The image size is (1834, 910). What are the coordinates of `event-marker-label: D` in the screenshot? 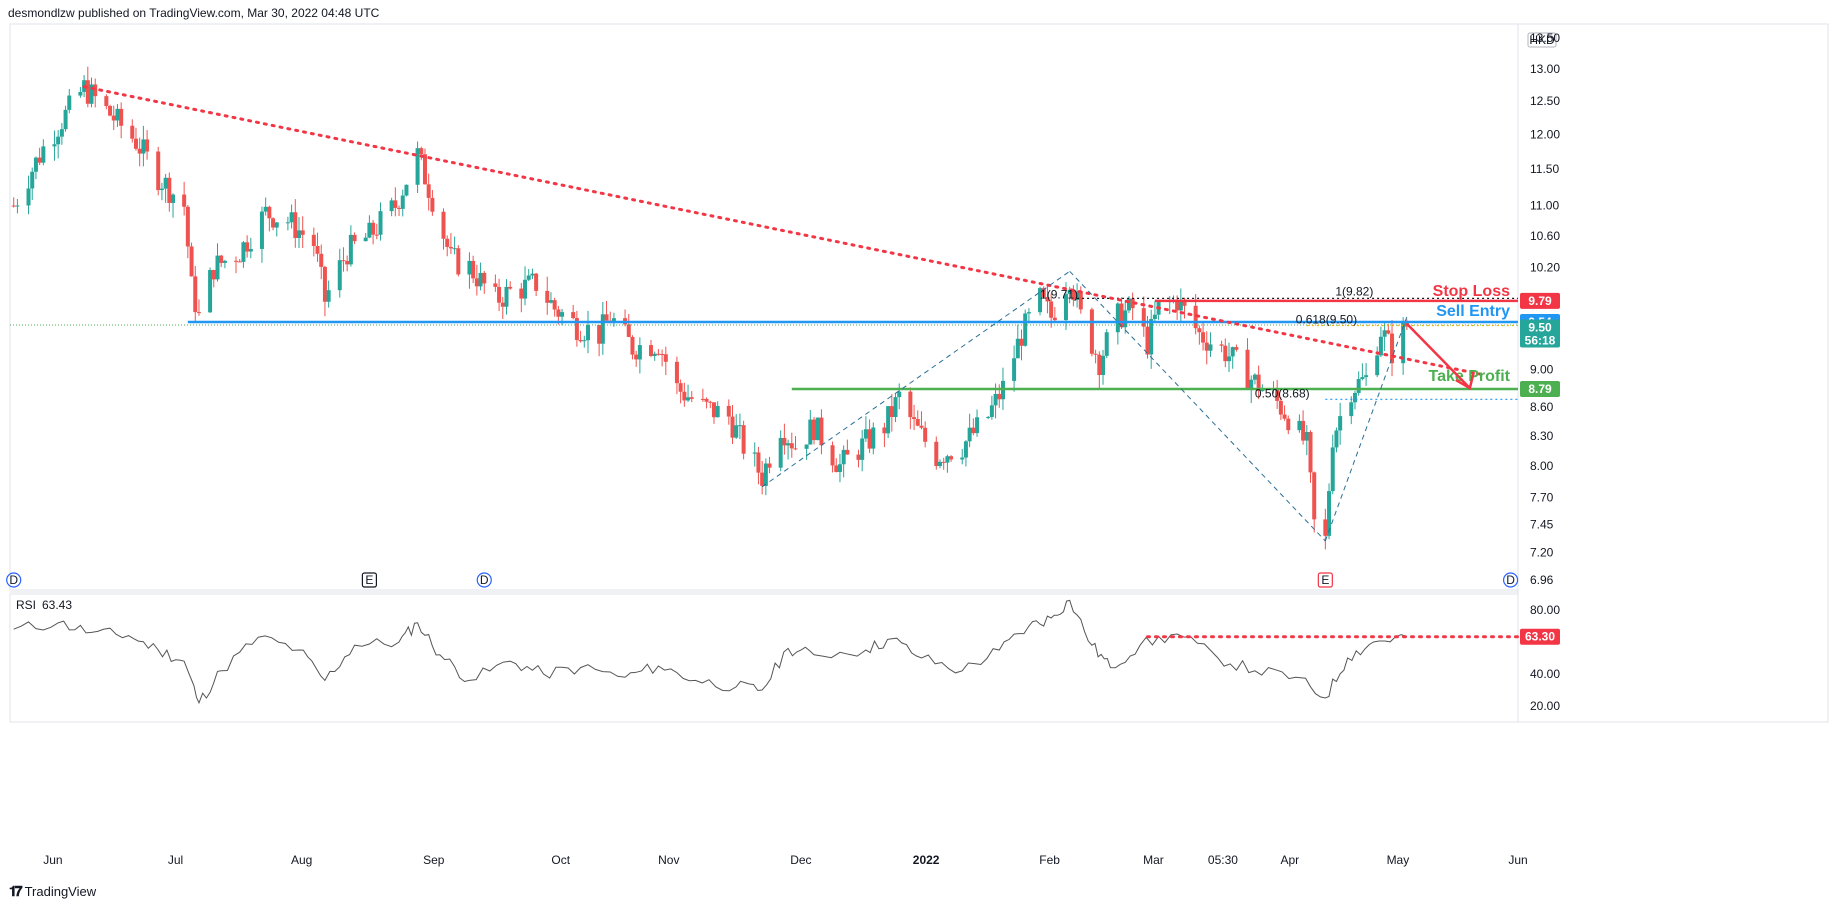 It's located at (484, 580).